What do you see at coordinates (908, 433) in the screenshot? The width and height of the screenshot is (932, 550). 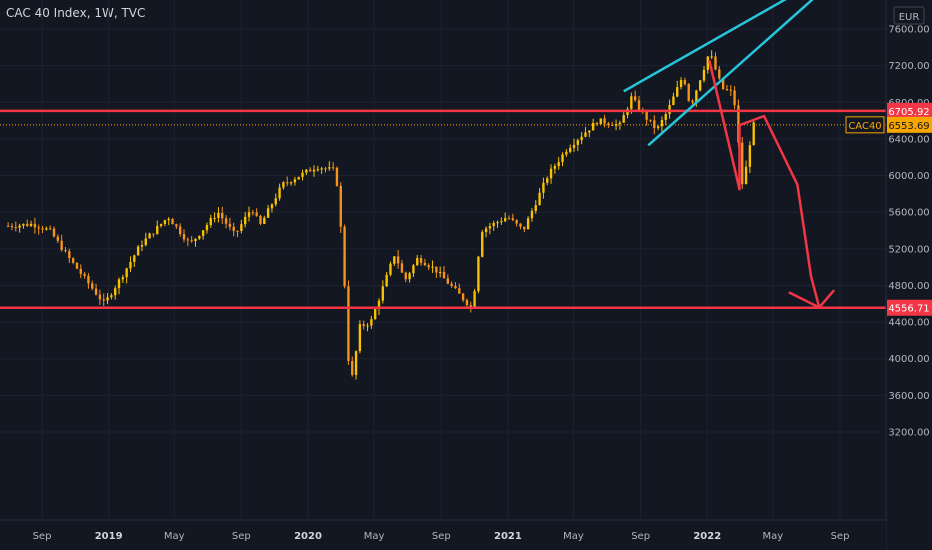 I see `y-tick-label: 3200.00` at bounding box center [908, 433].